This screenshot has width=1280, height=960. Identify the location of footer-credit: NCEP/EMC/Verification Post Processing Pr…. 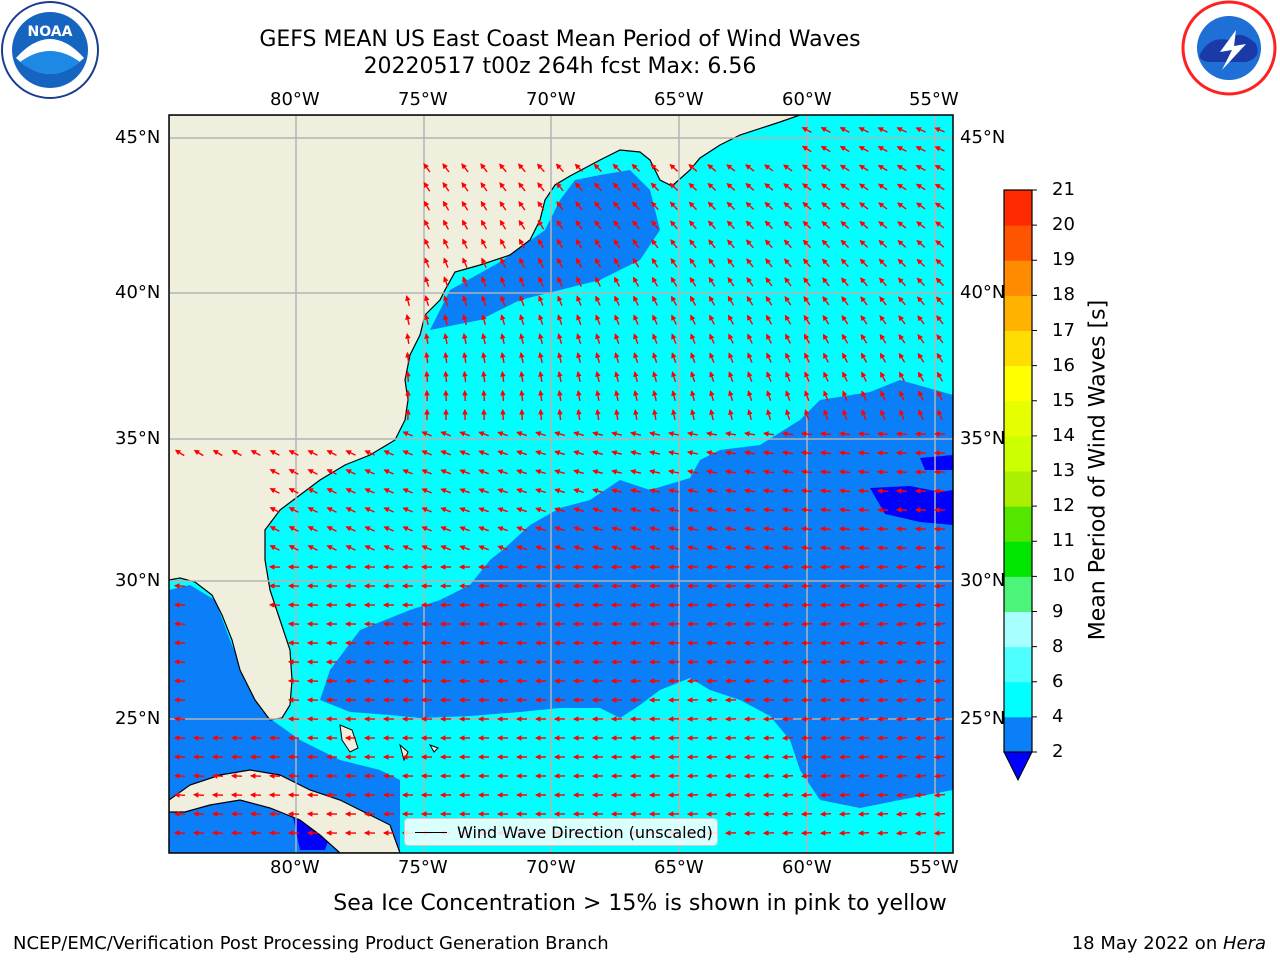
(311, 943).